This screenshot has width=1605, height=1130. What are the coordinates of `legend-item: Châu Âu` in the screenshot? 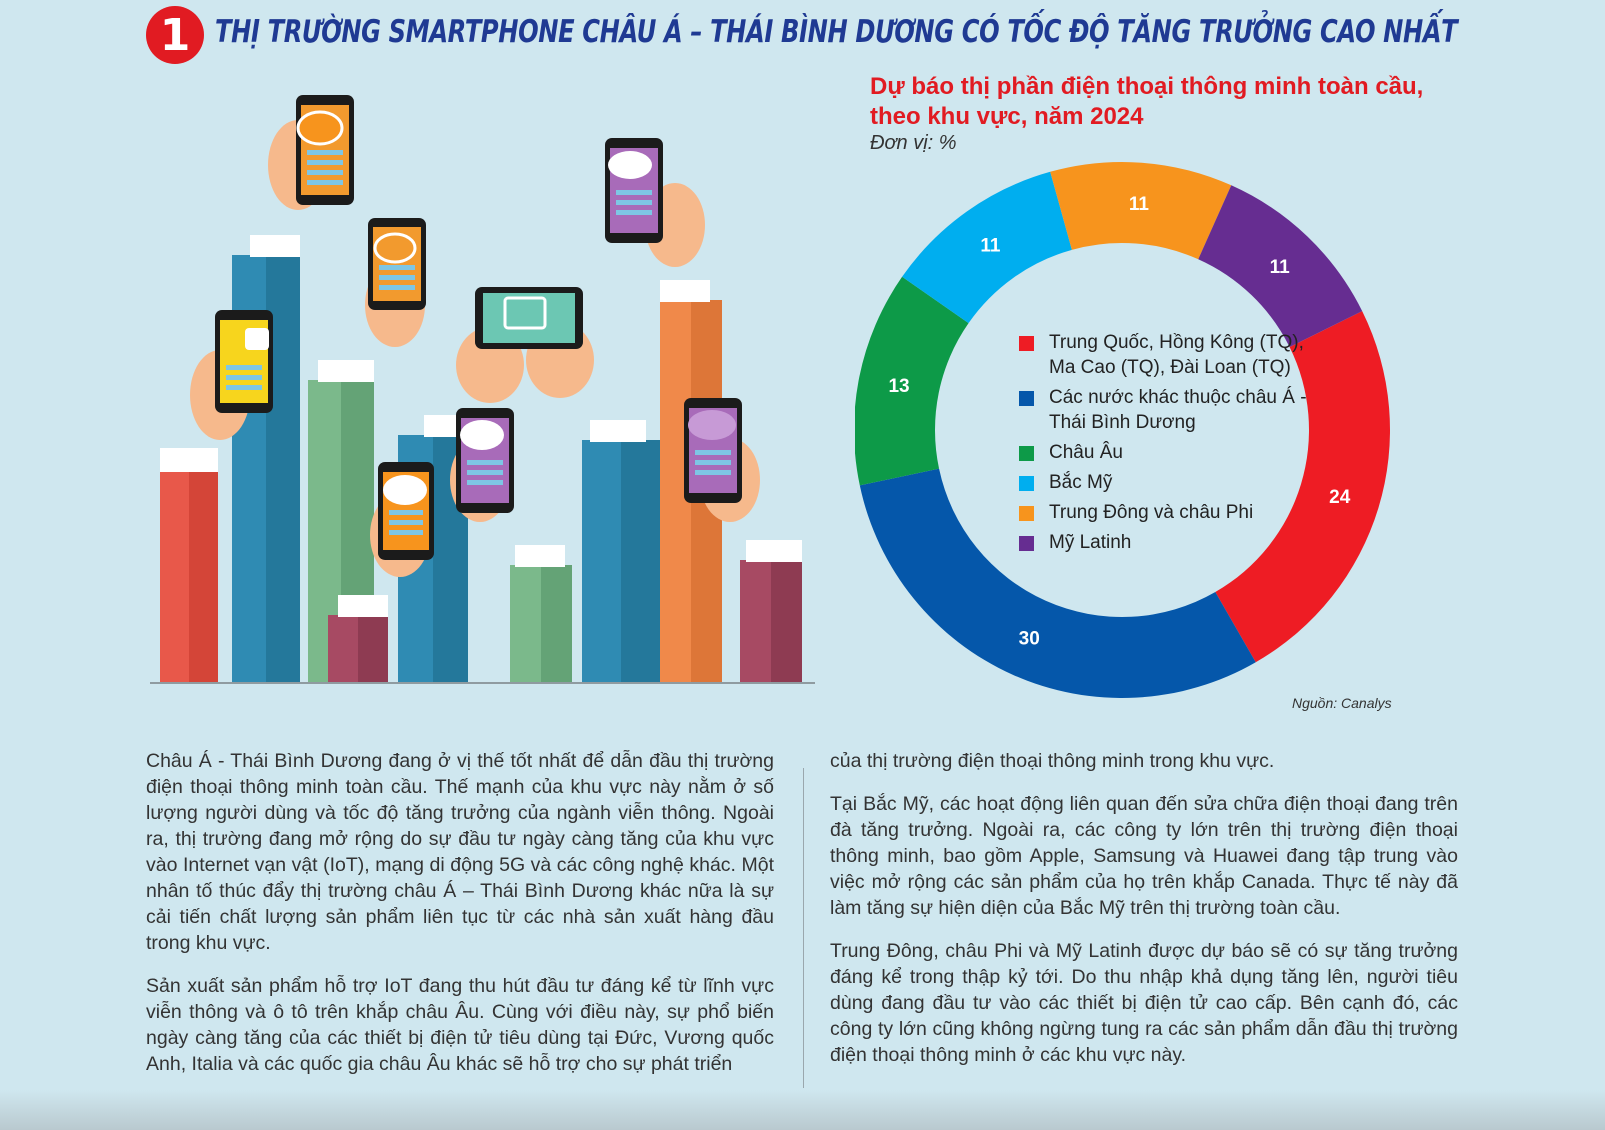 It's located at (1165, 452).